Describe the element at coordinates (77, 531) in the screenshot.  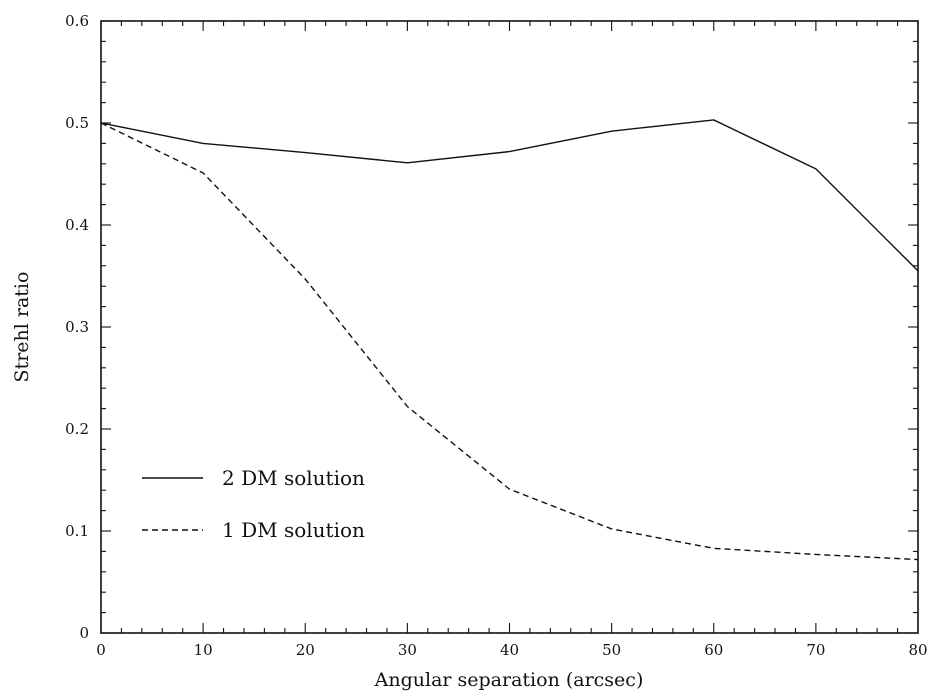
I see `y-tick-label: 0.1` at that location.